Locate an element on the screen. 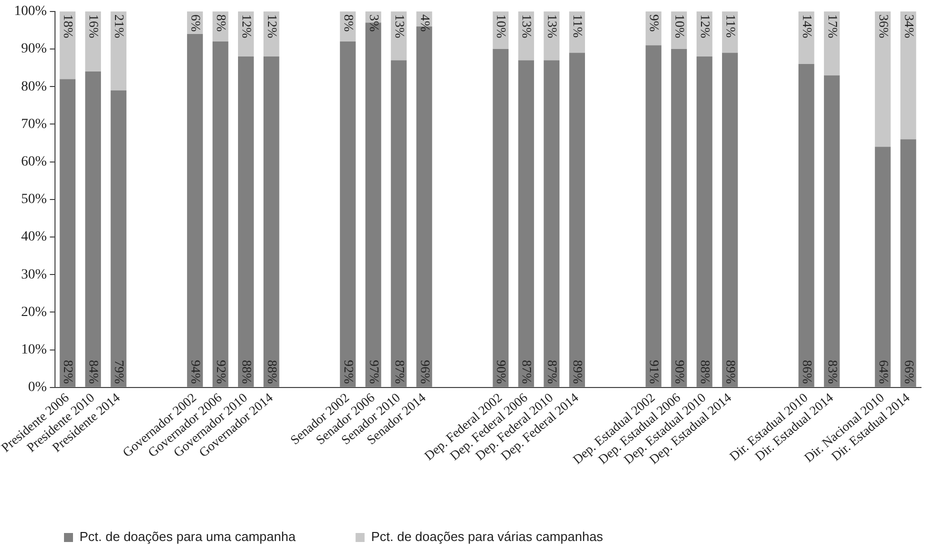 Image resolution: width=925 pixels, height=554 pixels. y-tick-label: 40% is located at coordinates (34, 237).